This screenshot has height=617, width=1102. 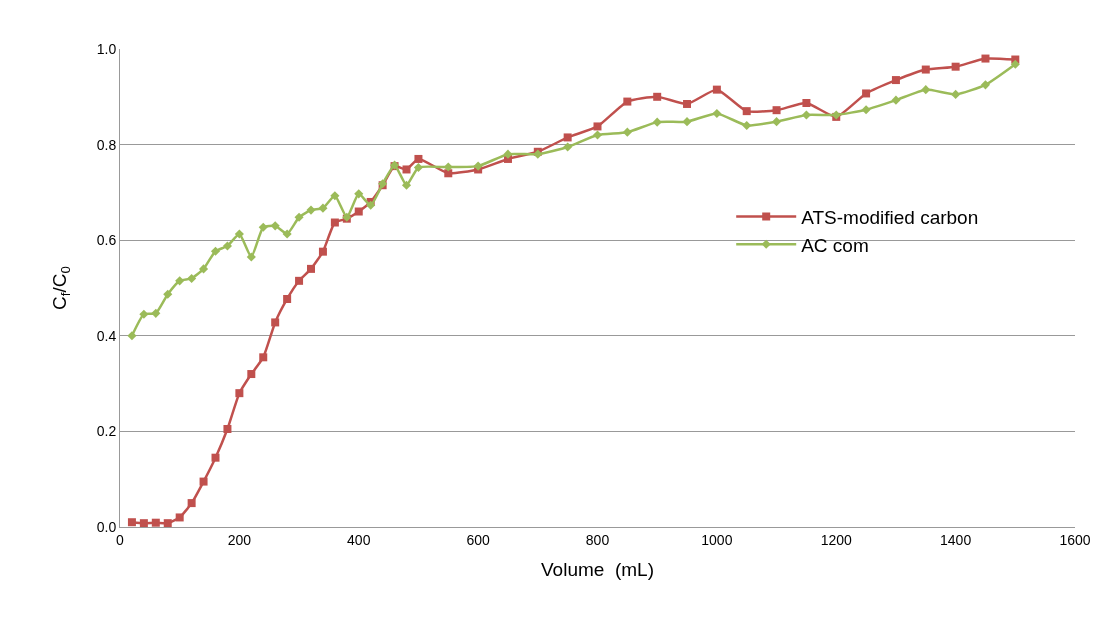 What do you see at coordinates (597, 539) in the screenshot?
I see `x-tick-label: 800` at bounding box center [597, 539].